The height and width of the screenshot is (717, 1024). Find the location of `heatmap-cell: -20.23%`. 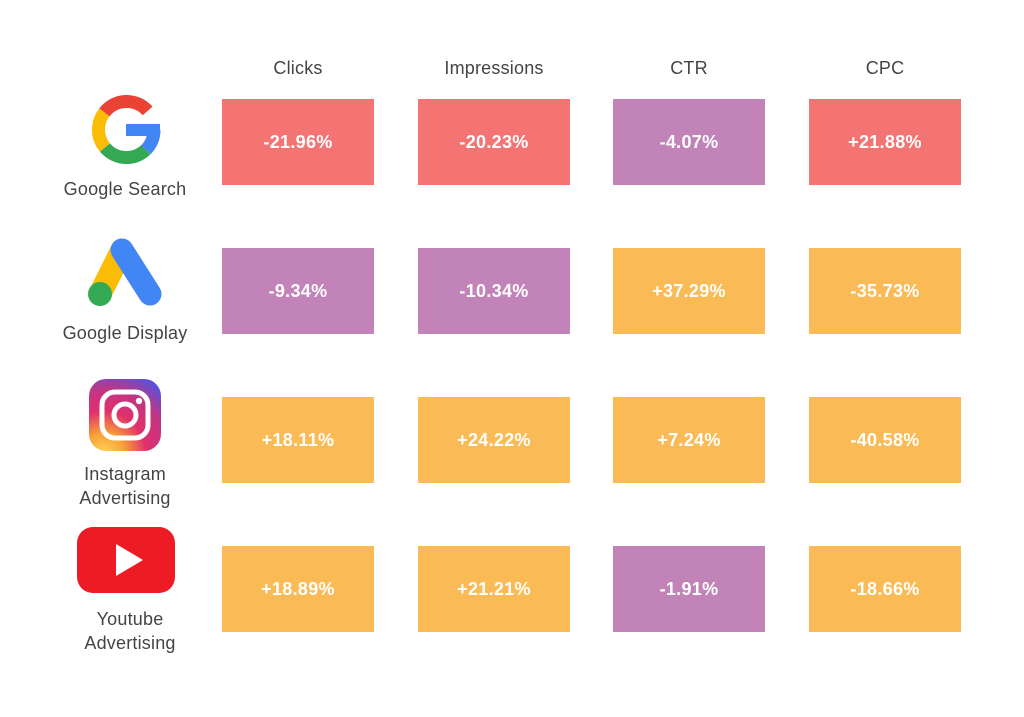

heatmap-cell: -20.23% is located at coordinates (494, 142).